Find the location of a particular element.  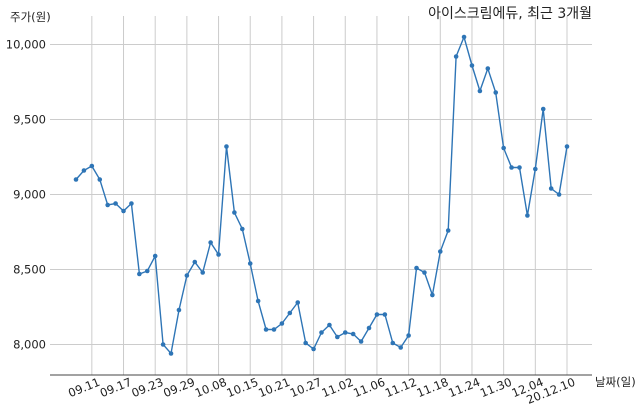

x-tick-label: 11.24 is located at coordinates (464, 387).